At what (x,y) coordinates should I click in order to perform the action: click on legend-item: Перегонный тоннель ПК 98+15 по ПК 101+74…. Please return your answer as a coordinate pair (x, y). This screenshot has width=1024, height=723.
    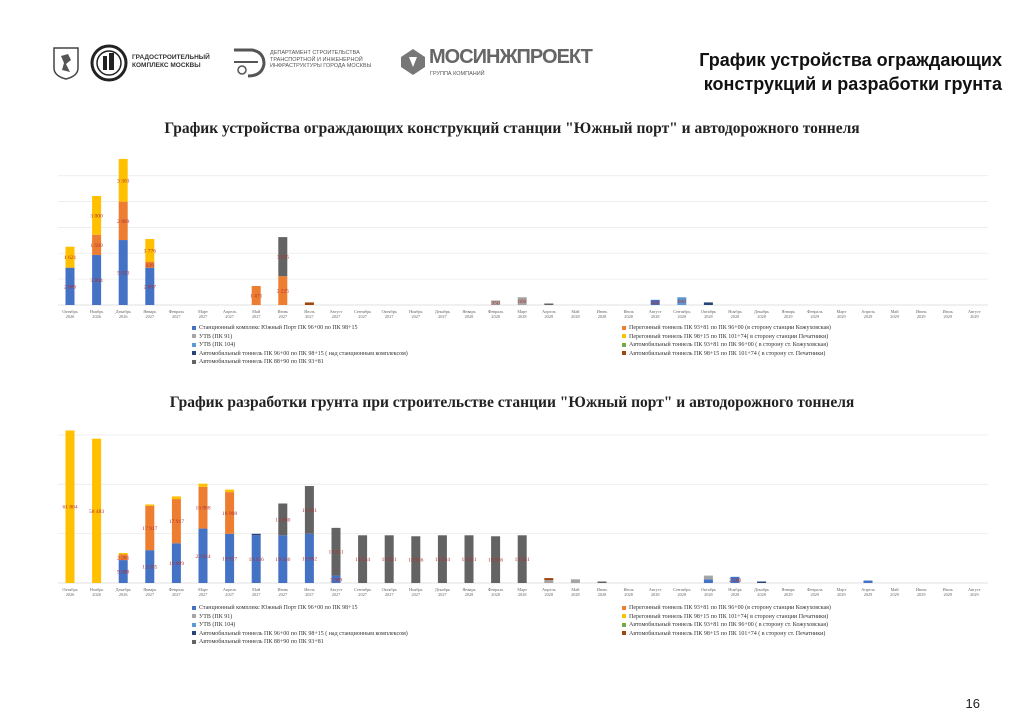
    Looking at the image, I should click on (726, 337).